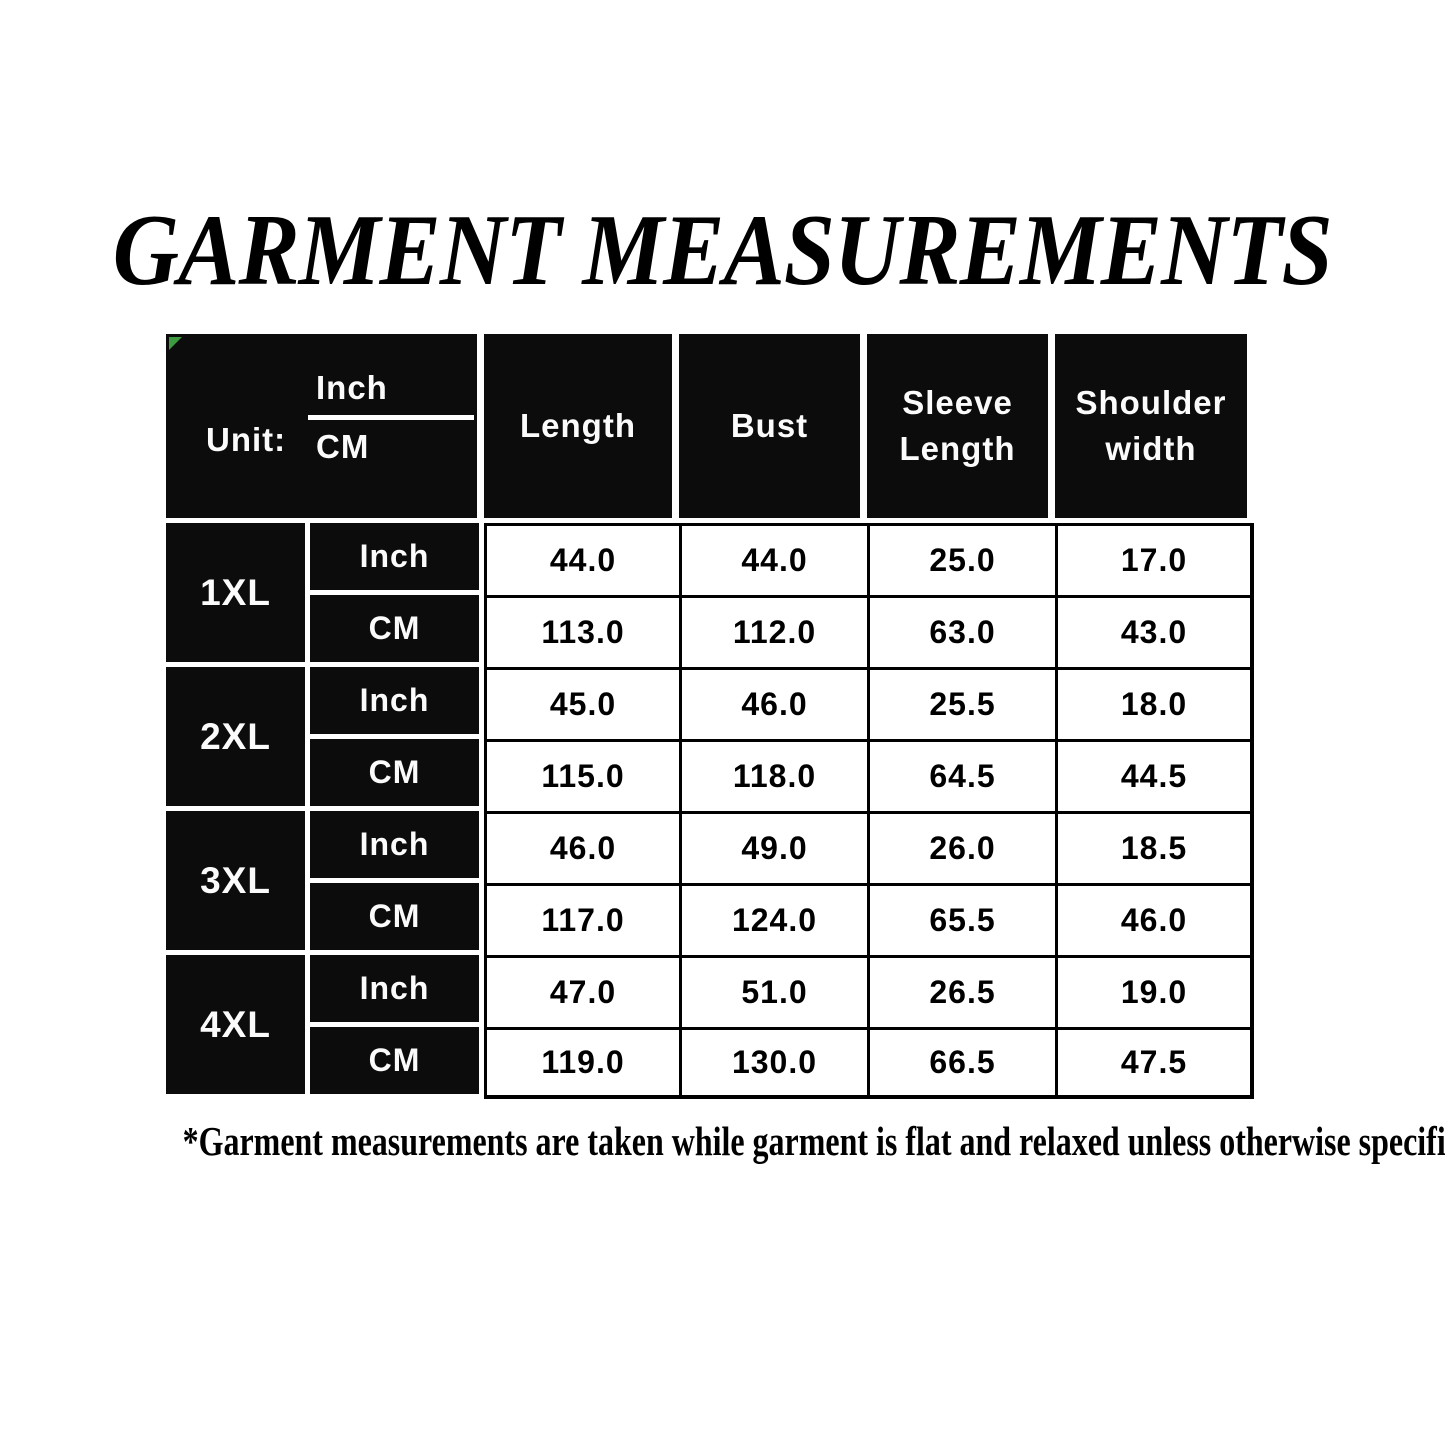 This screenshot has width=1445, height=1445. I want to click on size-label-2xl: 2XL, so click(238, 739).